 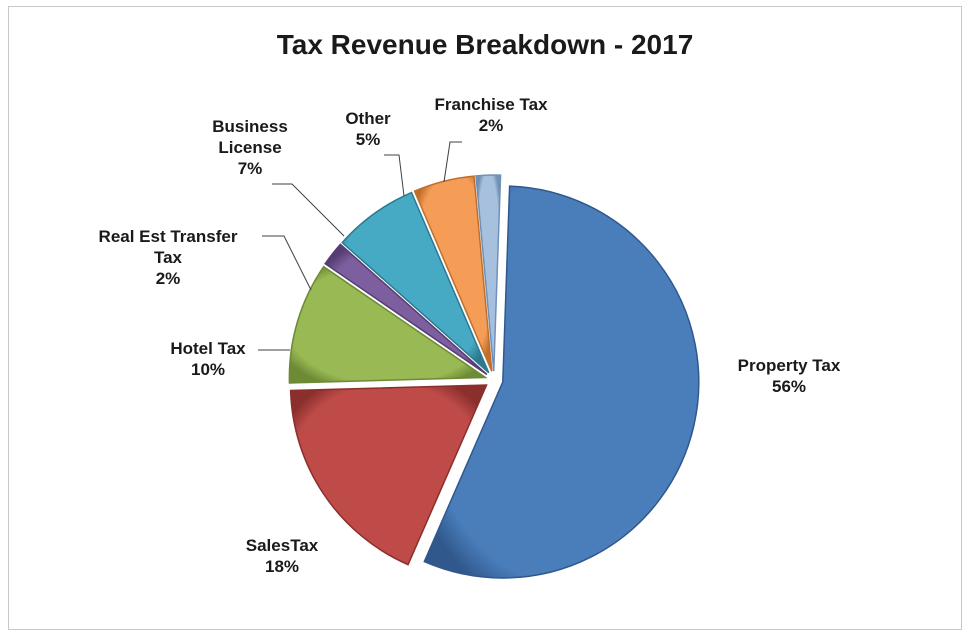 What do you see at coordinates (406, 309) in the screenshot?
I see `pie-slice-real-est-transfer-tax` at bounding box center [406, 309].